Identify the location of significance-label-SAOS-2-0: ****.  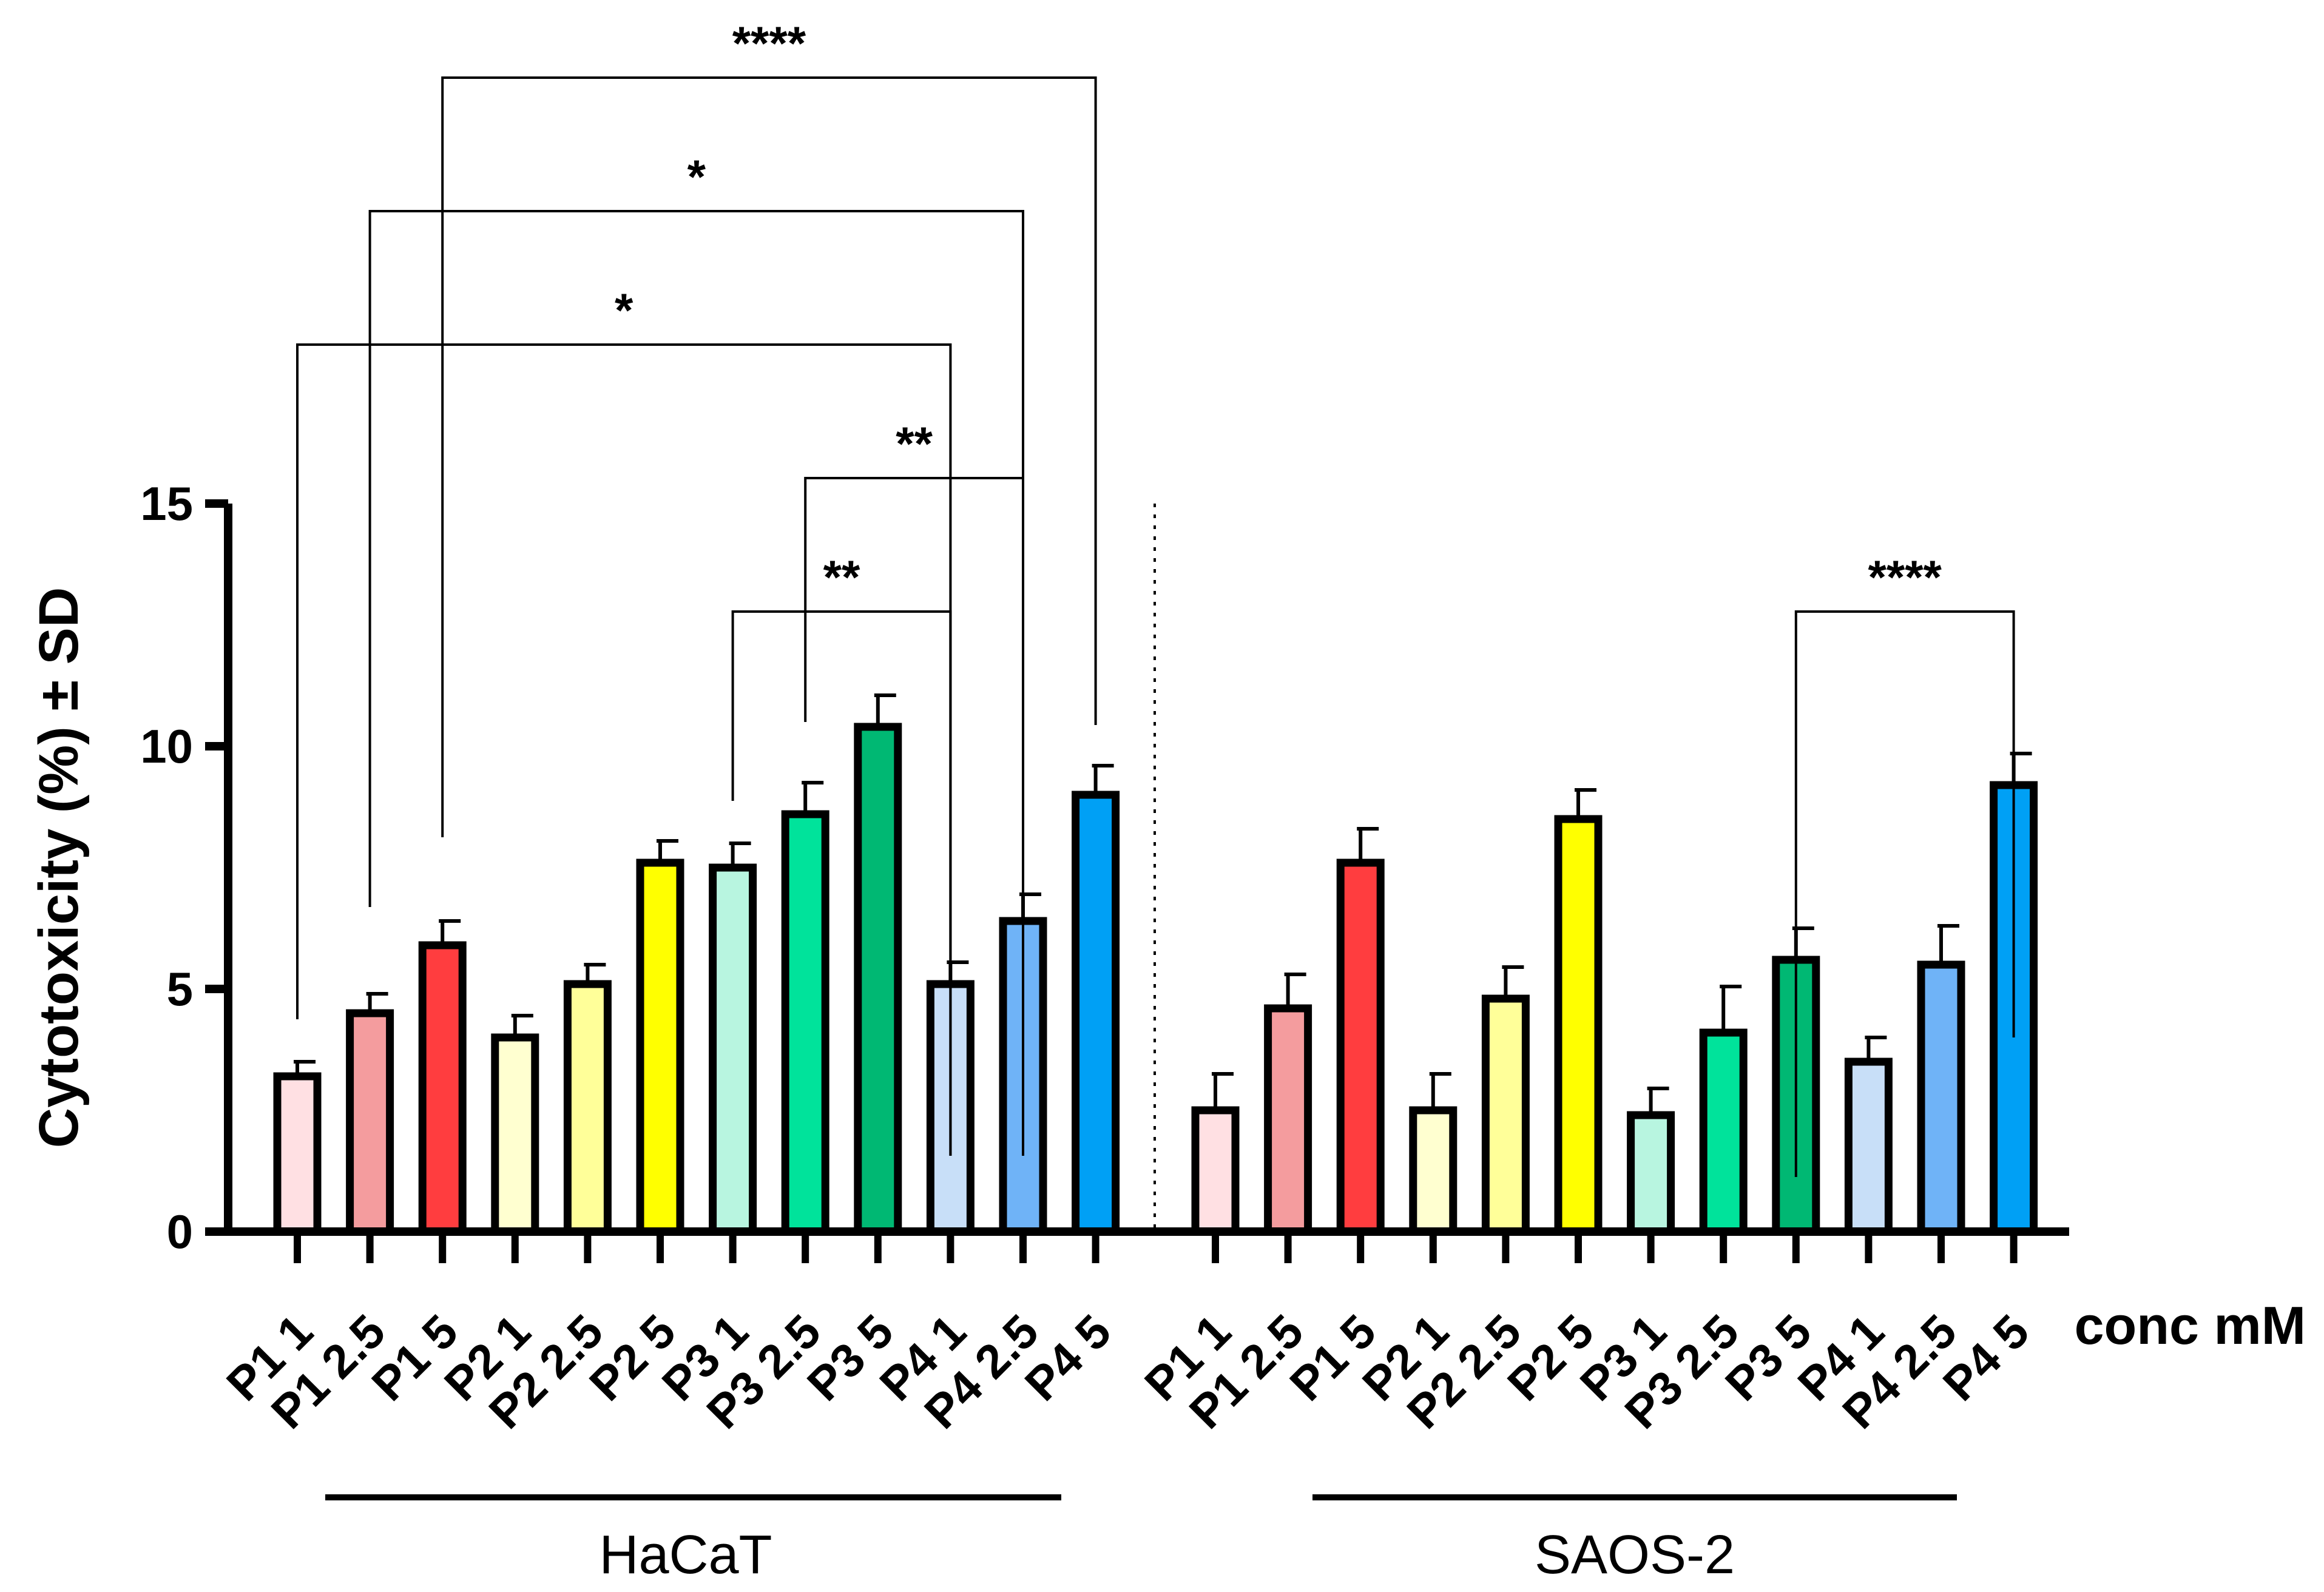
(1905, 577).